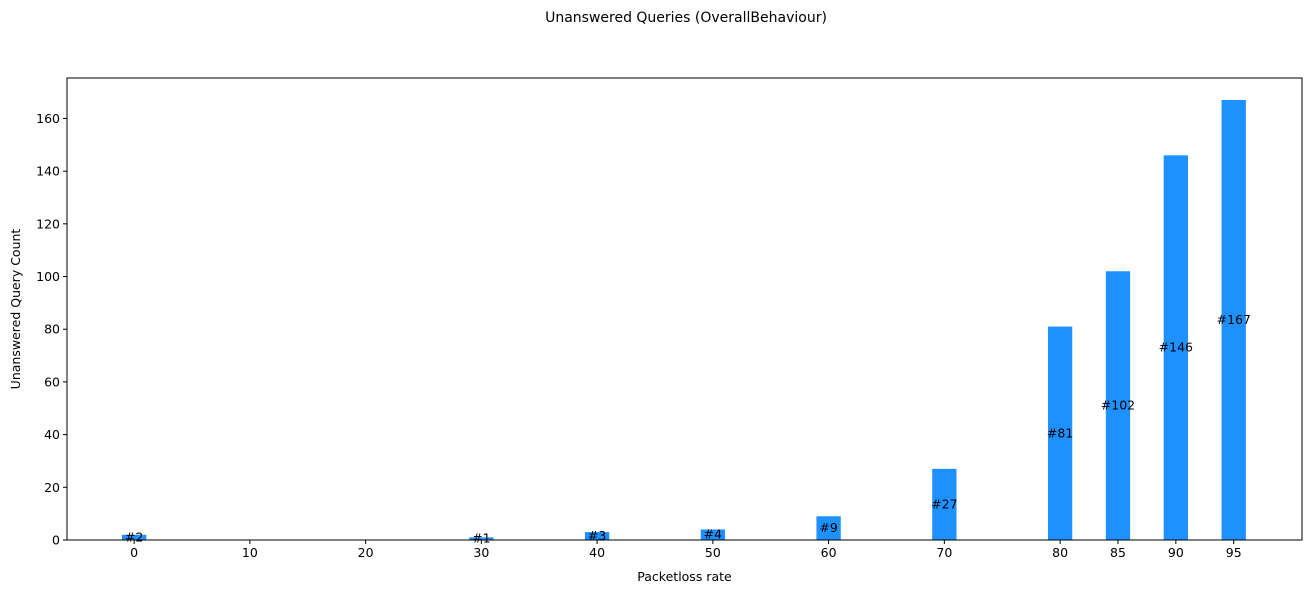  I want to click on y-tick-label: 20, so click(52, 487).